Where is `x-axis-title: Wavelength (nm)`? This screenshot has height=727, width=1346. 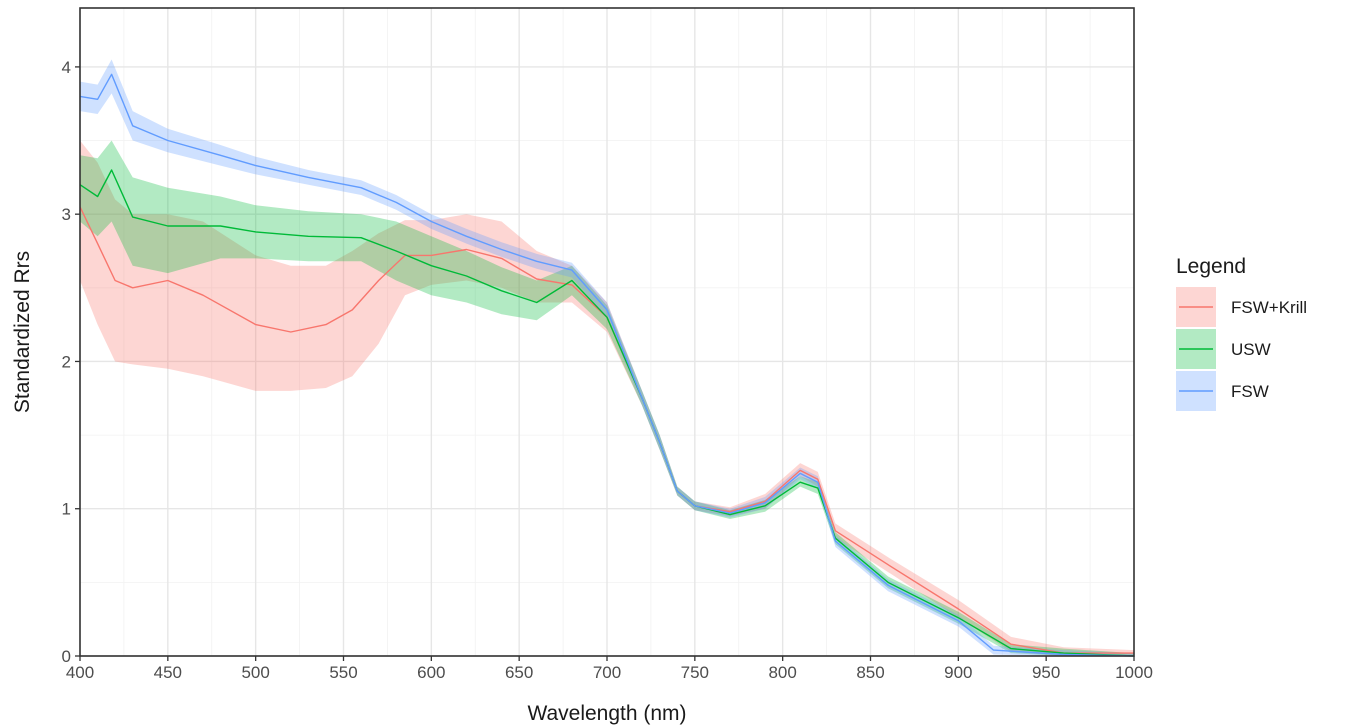 x-axis-title: Wavelength (nm) is located at coordinates (606, 713).